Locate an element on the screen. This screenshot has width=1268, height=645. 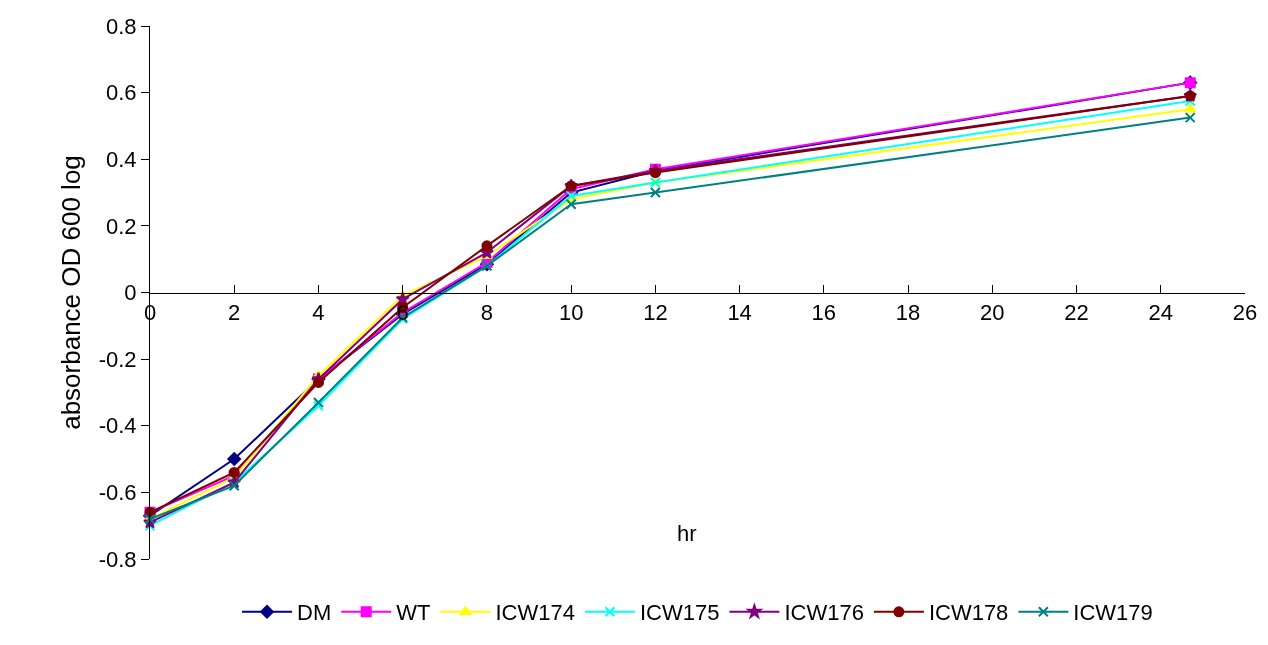
legend-label: ICW175 is located at coordinates (679, 613).